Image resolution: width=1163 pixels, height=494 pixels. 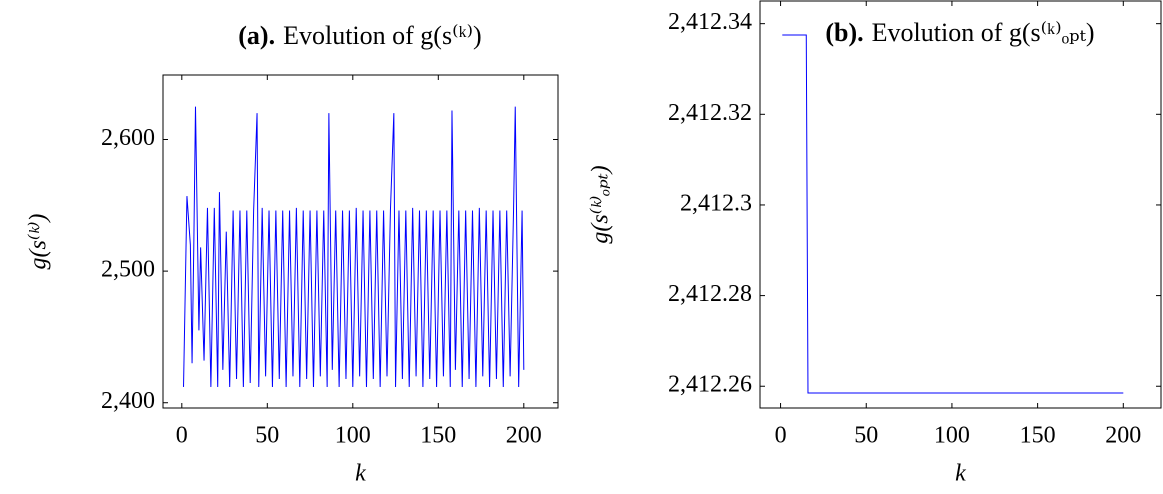 I want to click on y-tick-label: 2,412.32, so click(x=710, y=113).